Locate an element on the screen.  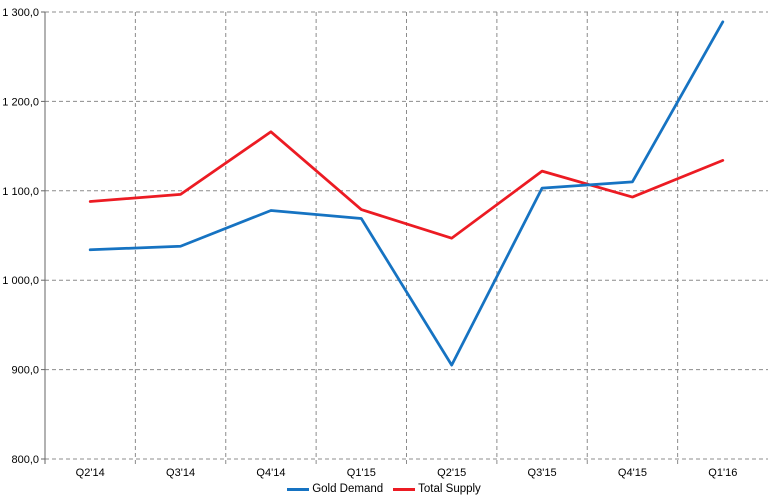
x-tick-label: Q3'14 is located at coordinates (180, 473).